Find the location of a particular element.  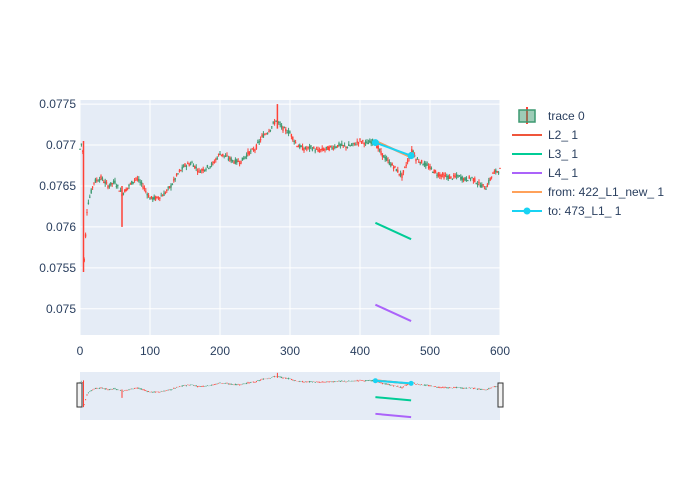

legend-item: L2_ 1 is located at coordinates (545, 135).